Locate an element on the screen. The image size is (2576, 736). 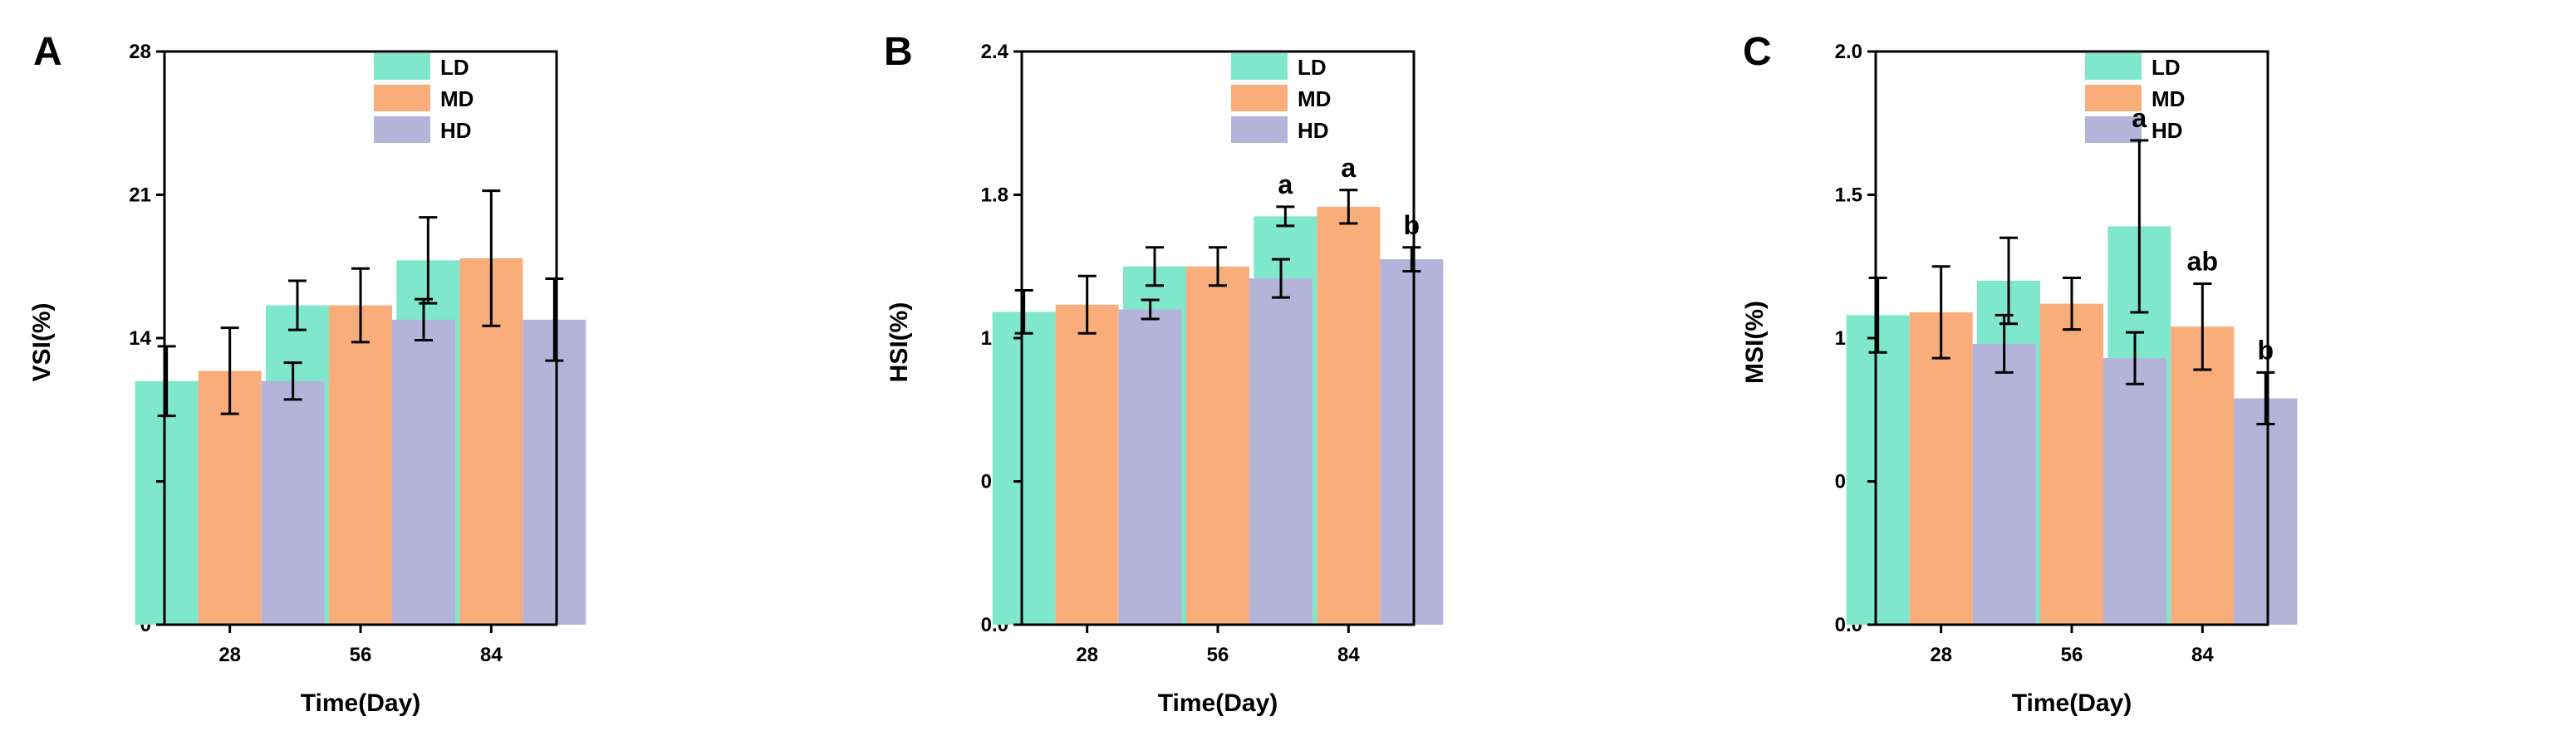
y-axis-title-c: MSI(%) is located at coordinates (1755, 342).